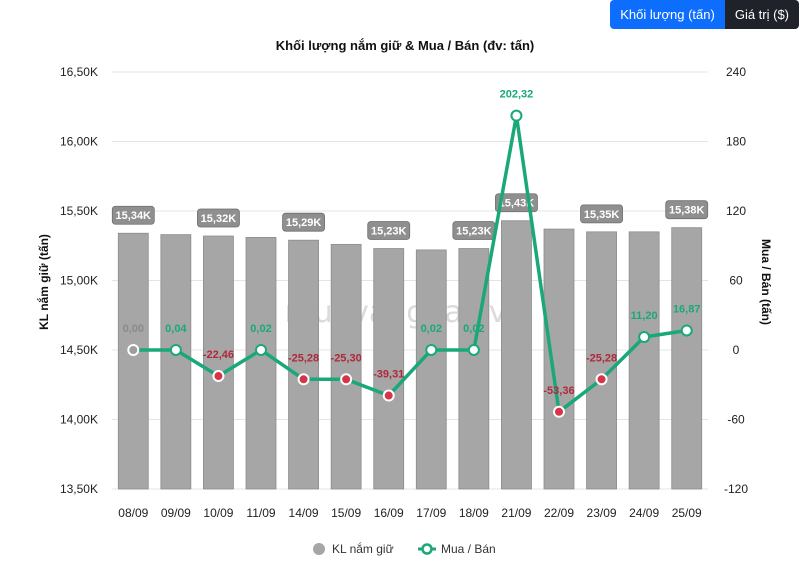 Image resolution: width=799 pixels, height=565 pixels. Describe the element at coordinates (79, 211) in the screenshot. I see `left-tick-label: 15,50K` at that location.